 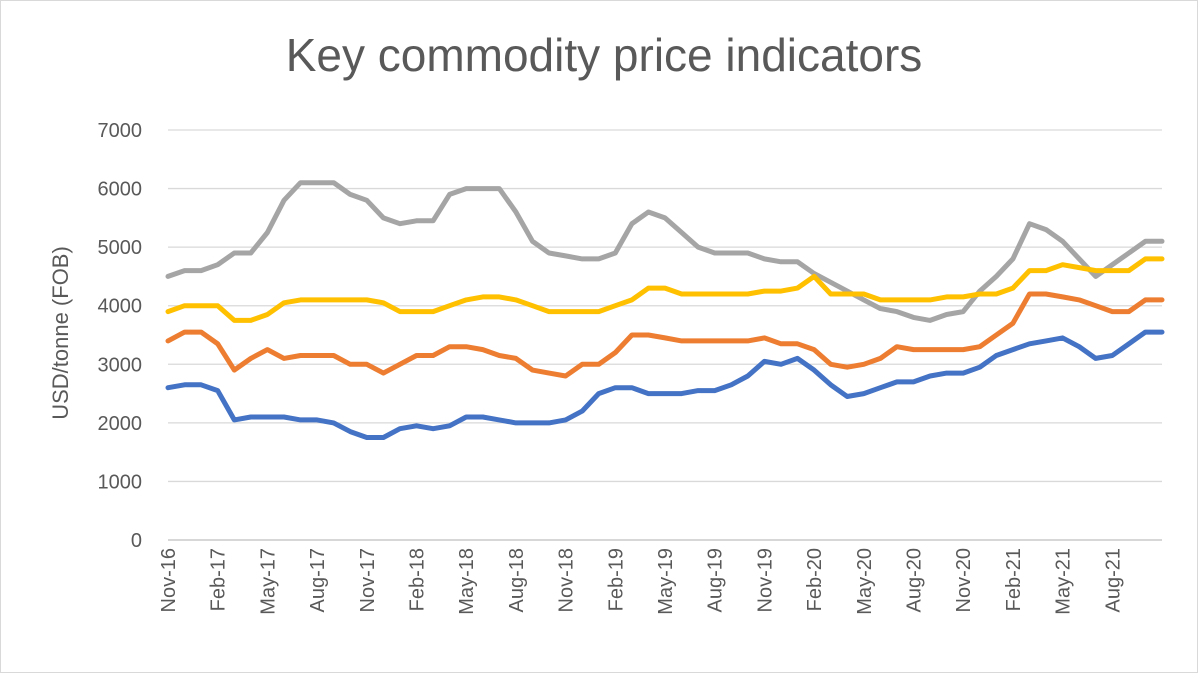 I want to click on x-tick-label: Feb-17, so click(x=219, y=579).